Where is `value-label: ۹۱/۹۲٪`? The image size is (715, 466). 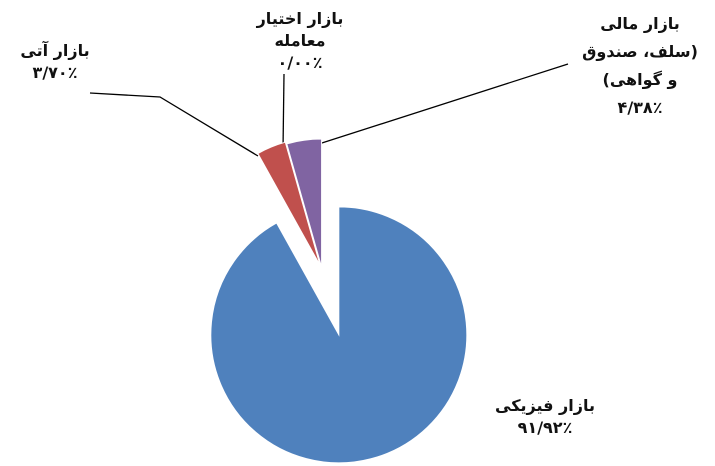
value-label: ۹۱/۹۲٪ is located at coordinates (545, 427).